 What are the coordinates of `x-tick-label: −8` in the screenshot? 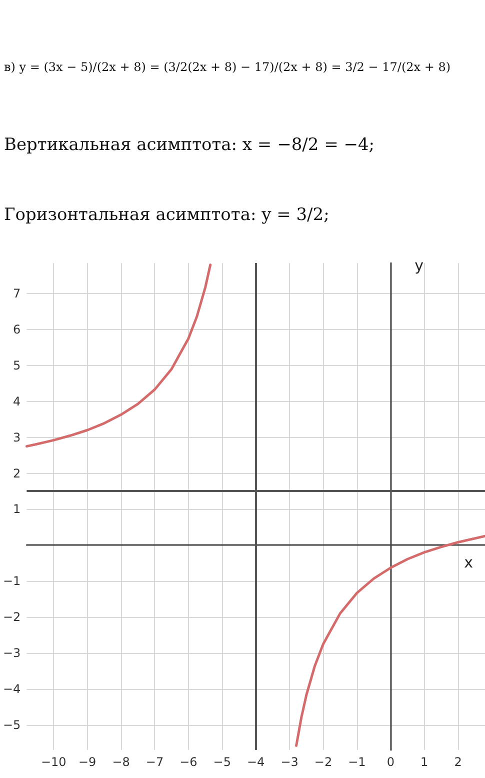 It's located at (121, 762).